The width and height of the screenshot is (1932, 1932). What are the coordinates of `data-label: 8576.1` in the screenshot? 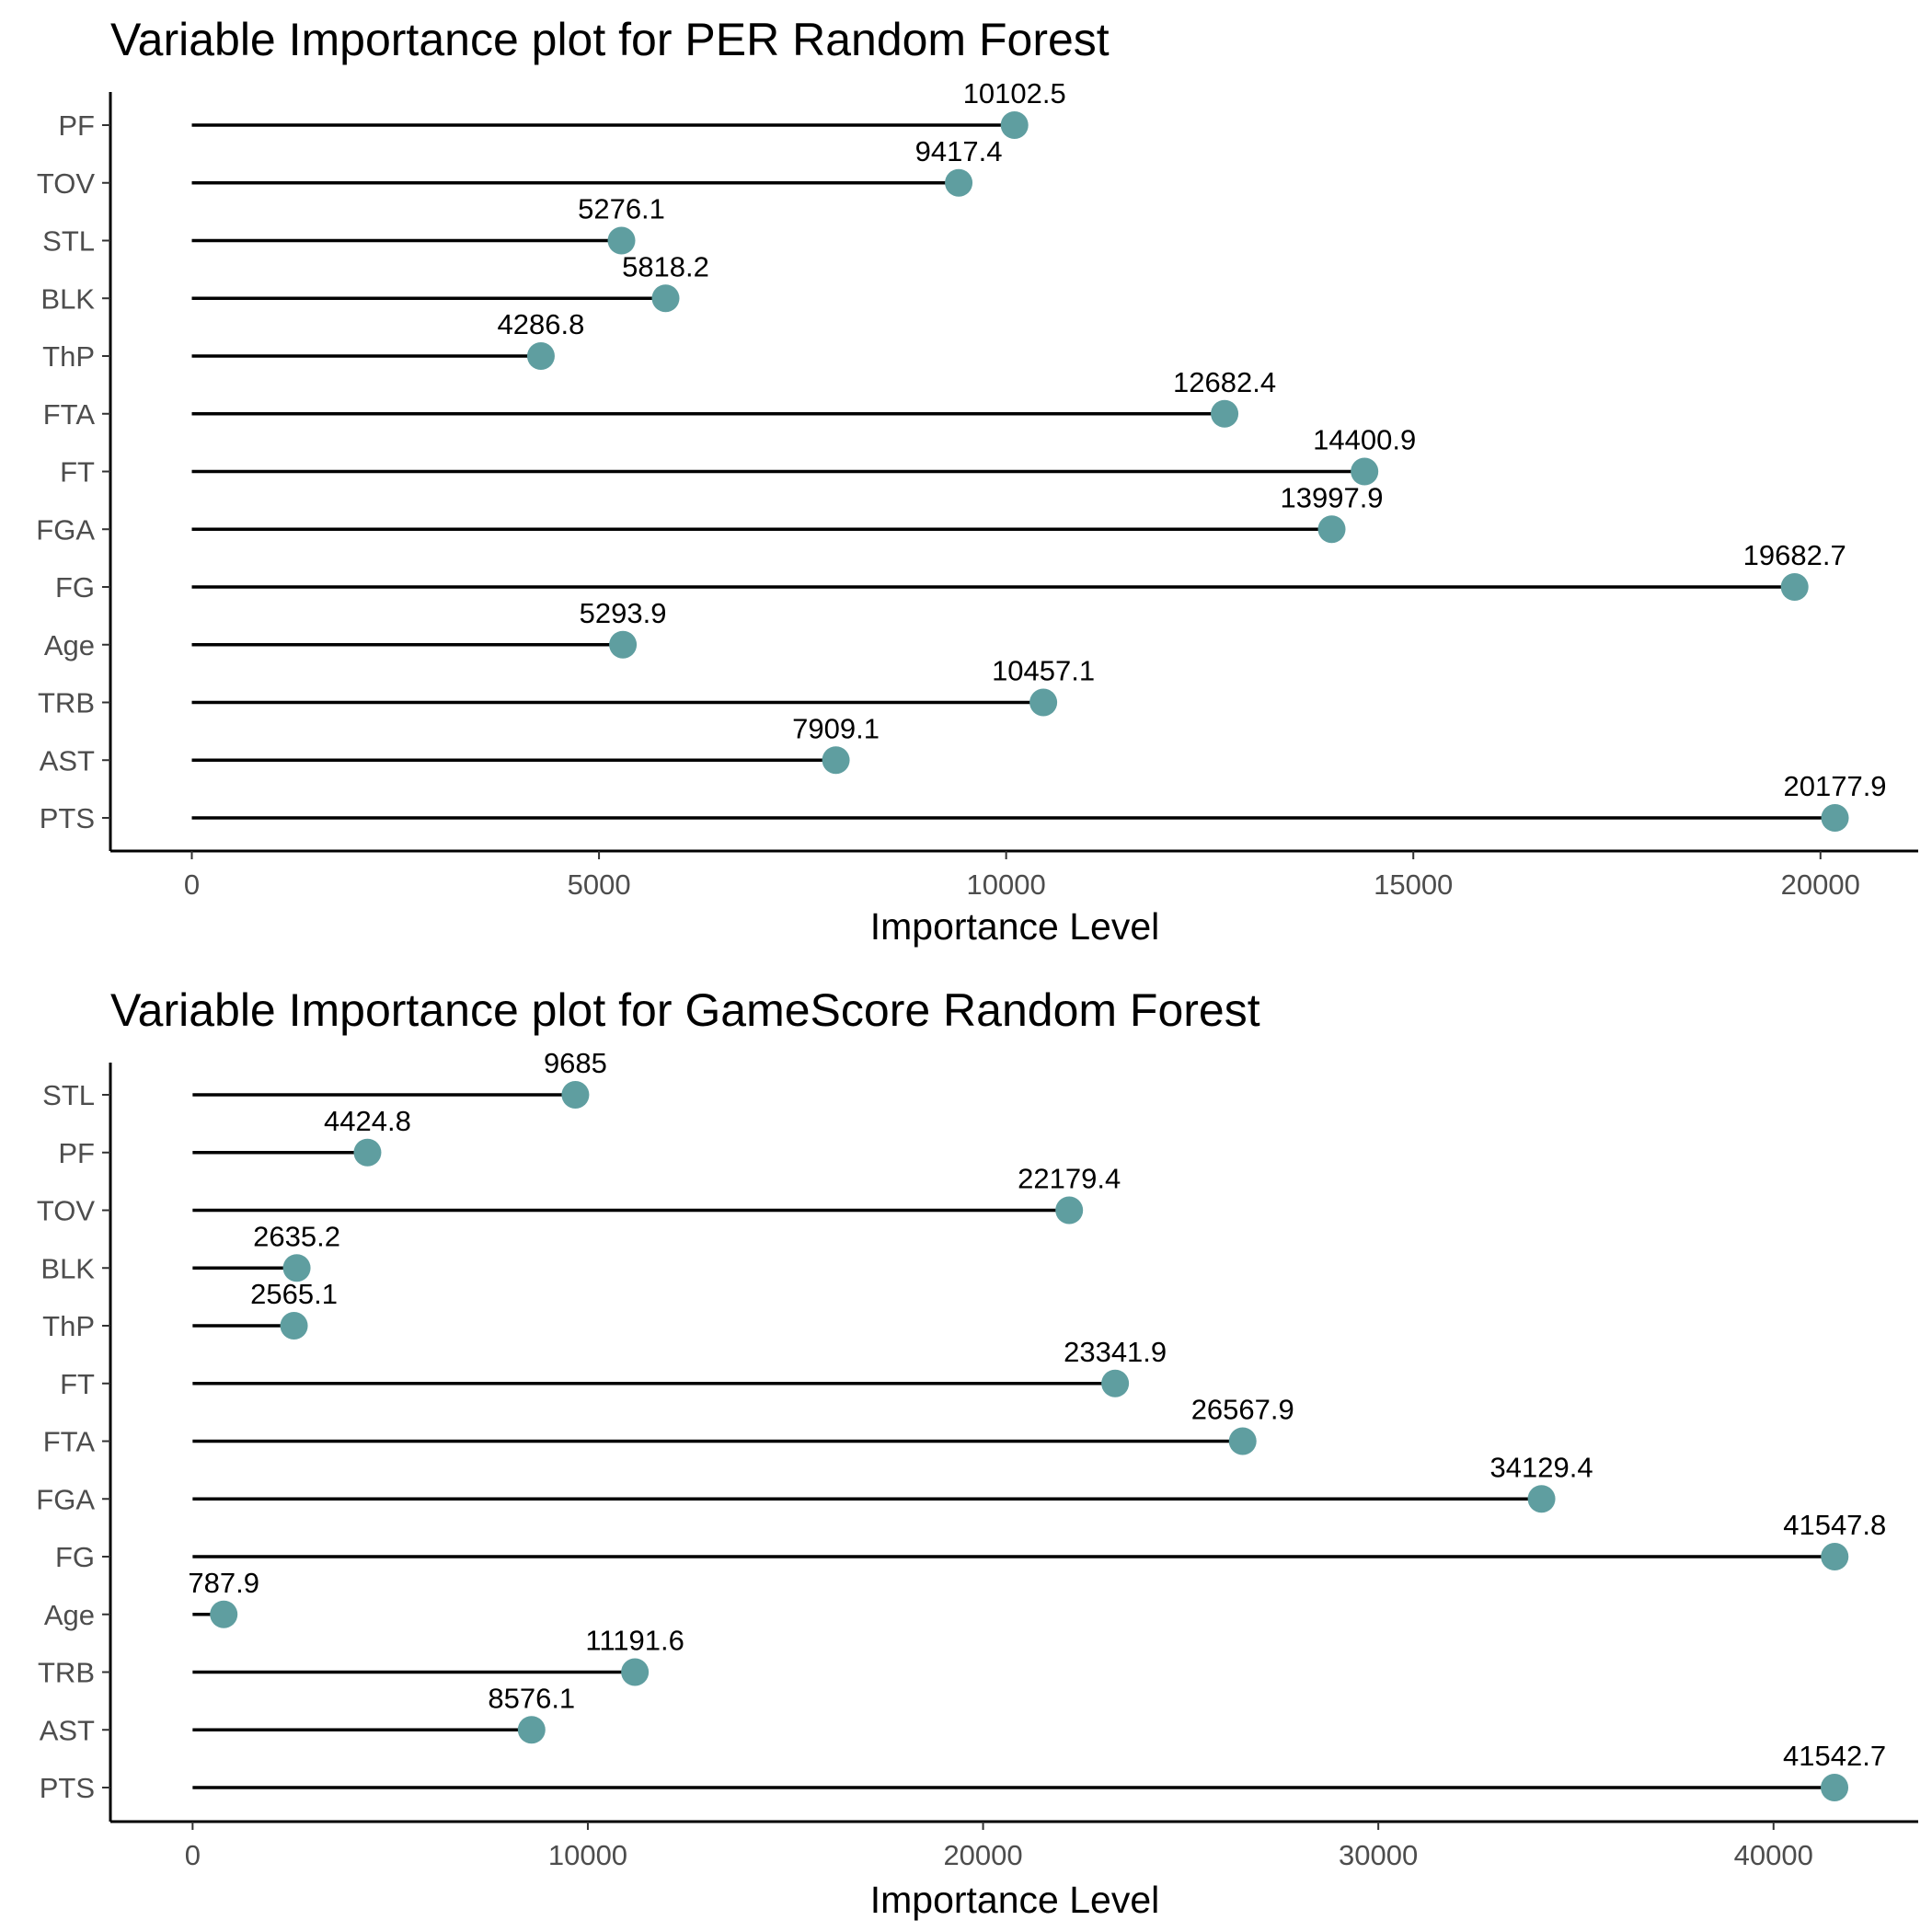 It's located at (531, 1698).